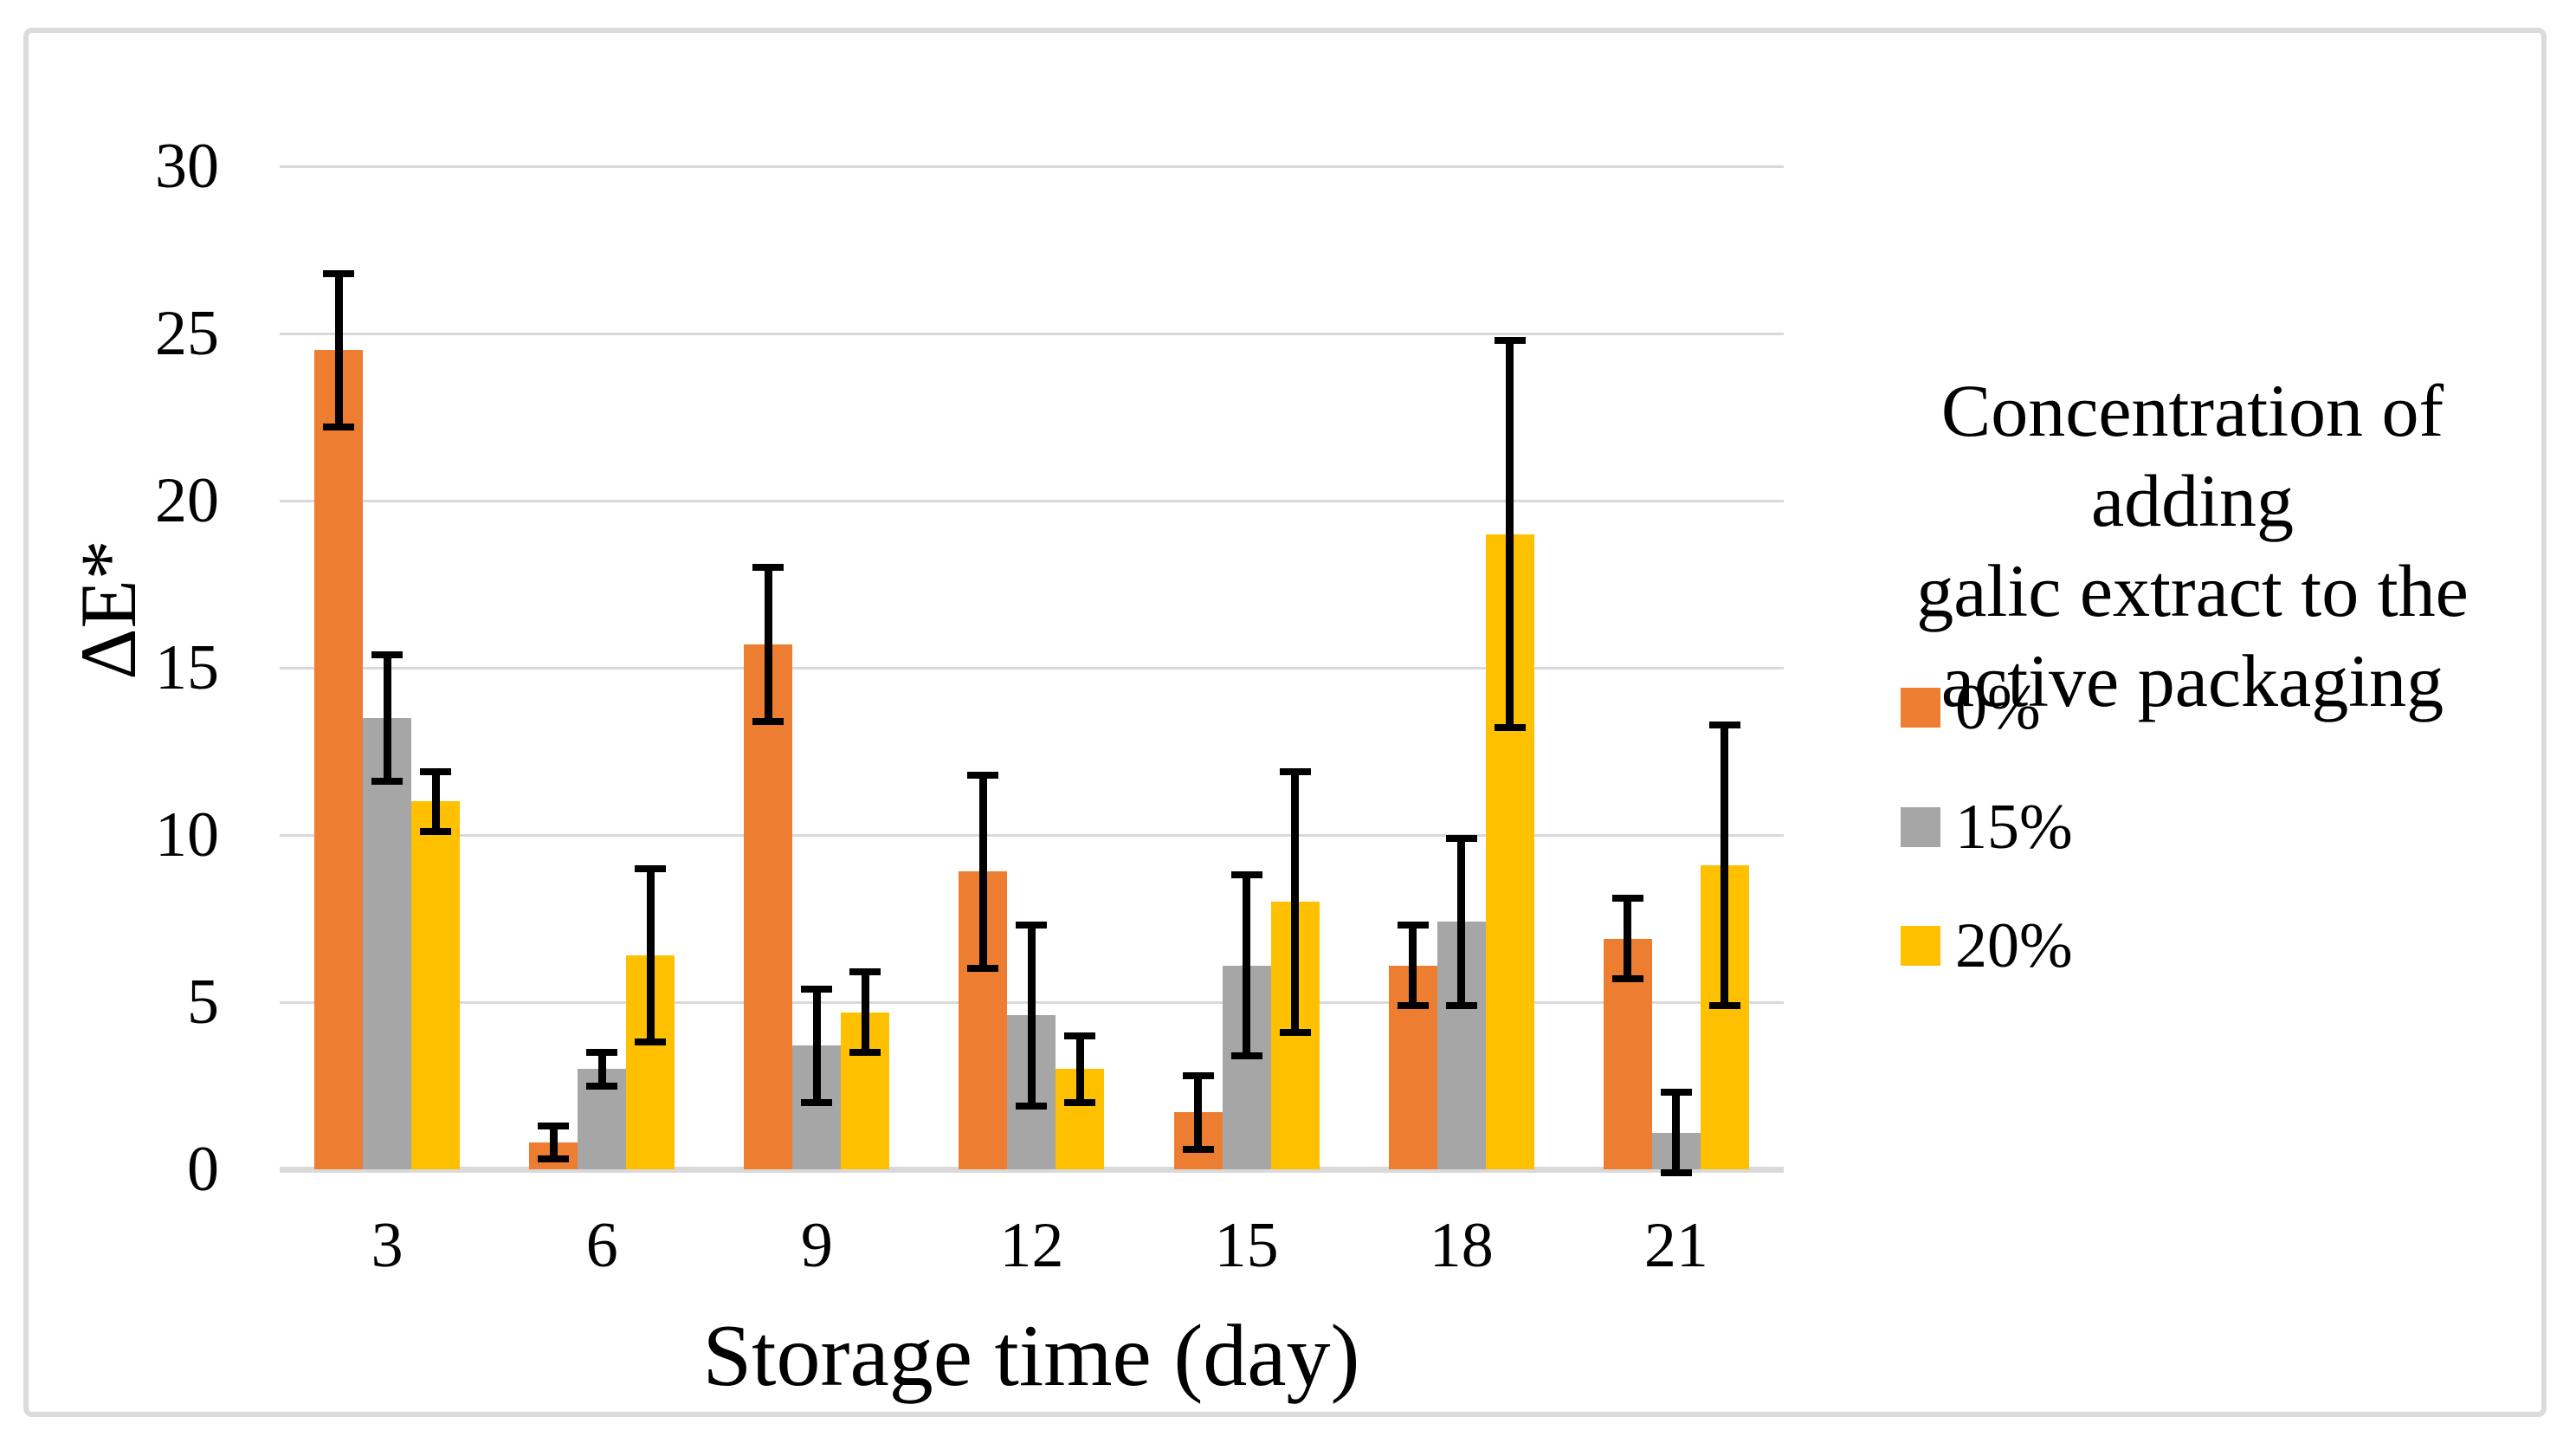 This screenshot has height=1443, width=2576. What do you see at coordinates (1031, 1356) in the screenshot?
I see `x-axis-title: Storage time (day)` at bounding box center [1031, 1356].